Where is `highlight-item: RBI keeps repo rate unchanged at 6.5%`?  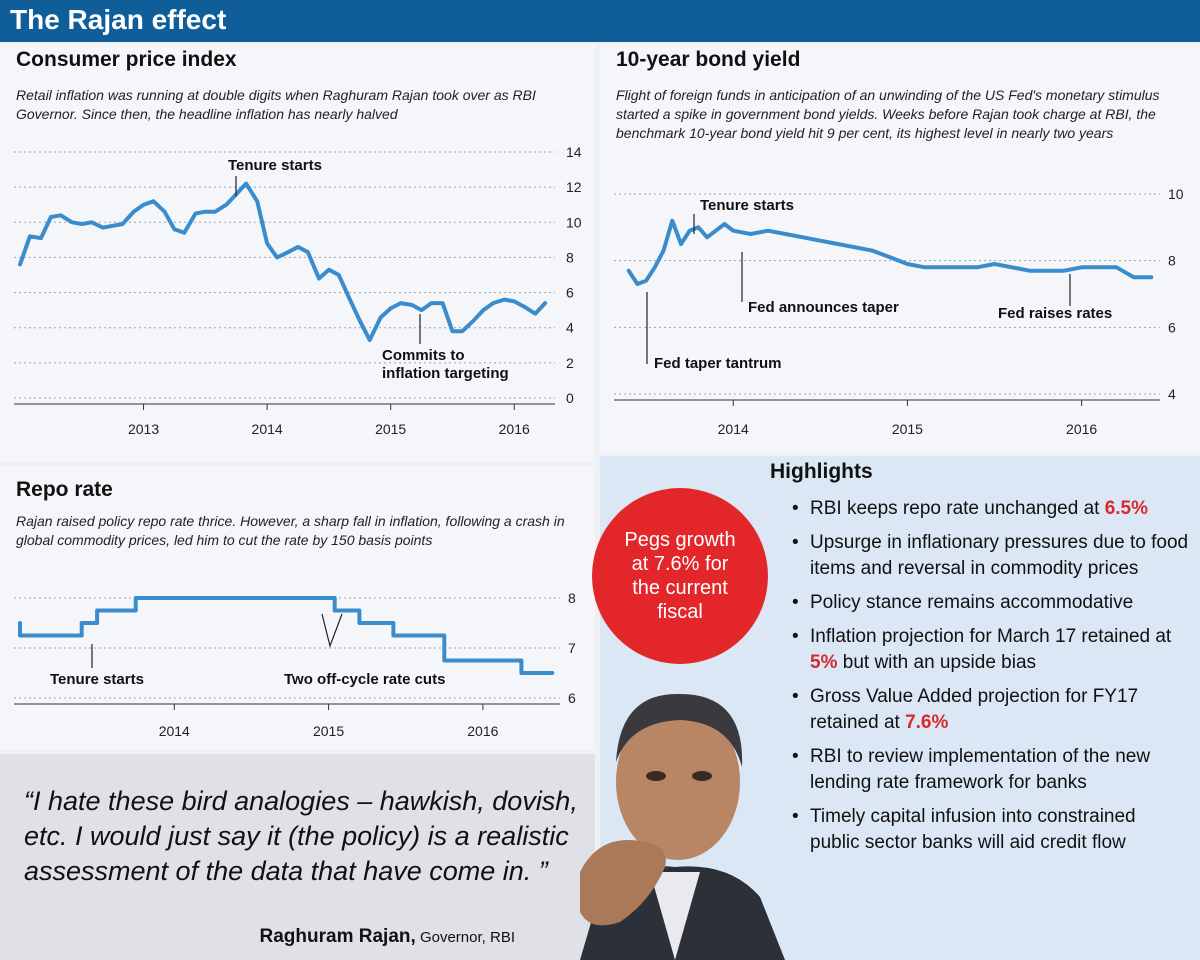
highlight-item: RBI keeps repo rate unchanged at 6.5% is located at coordinates (990, 509).